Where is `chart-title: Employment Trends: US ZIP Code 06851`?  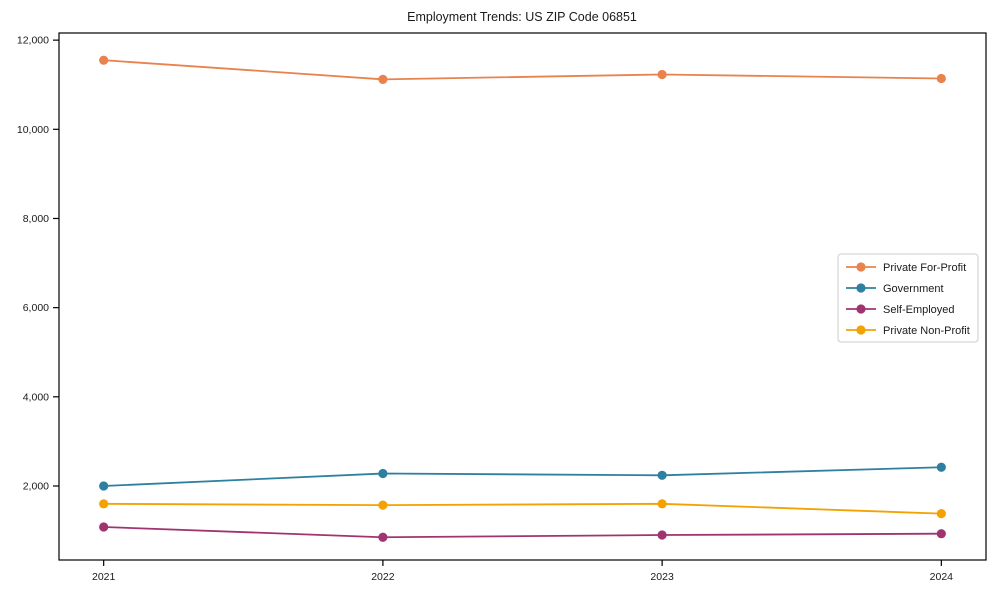
chart-title: Employment Trends: US ZIP Code 06851 is located at coordinates (522, 17).